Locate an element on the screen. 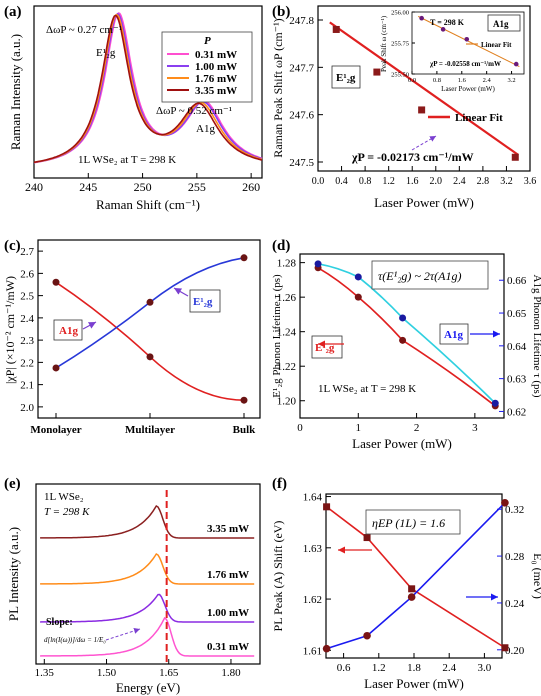 The width and height of the screenshot is (541, 696). inset-x-tick-label-b: 0.8 is located at coordinates (437, 80).